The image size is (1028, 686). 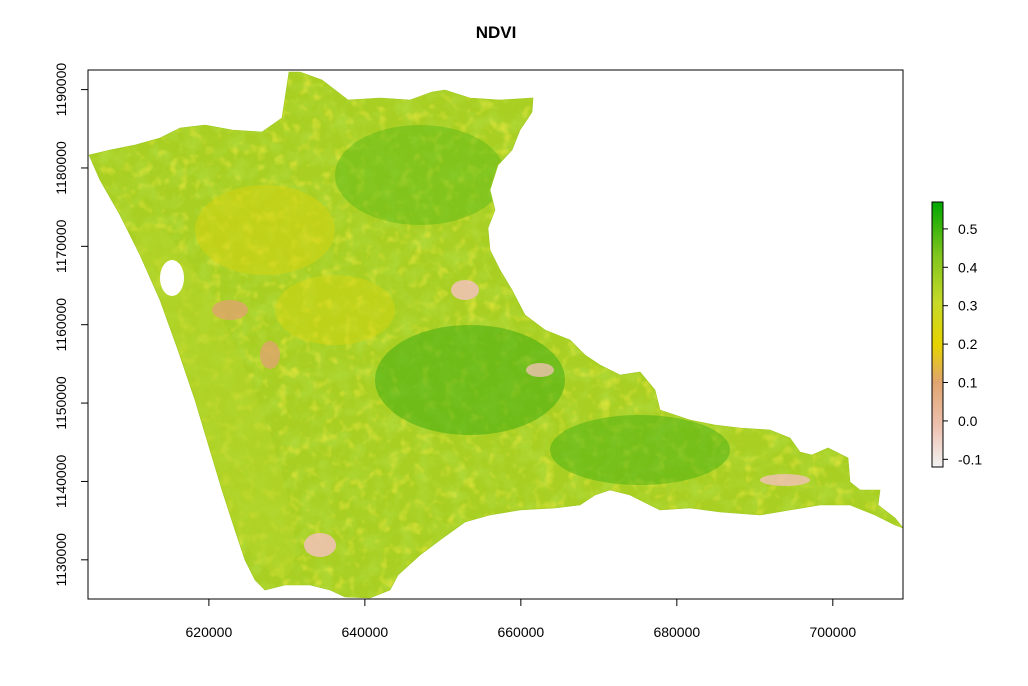 What do you see at coordinates (968, 383) in the screenshot?
I see `legend-tick-label: 0.1` at bounding box center [968, 383].